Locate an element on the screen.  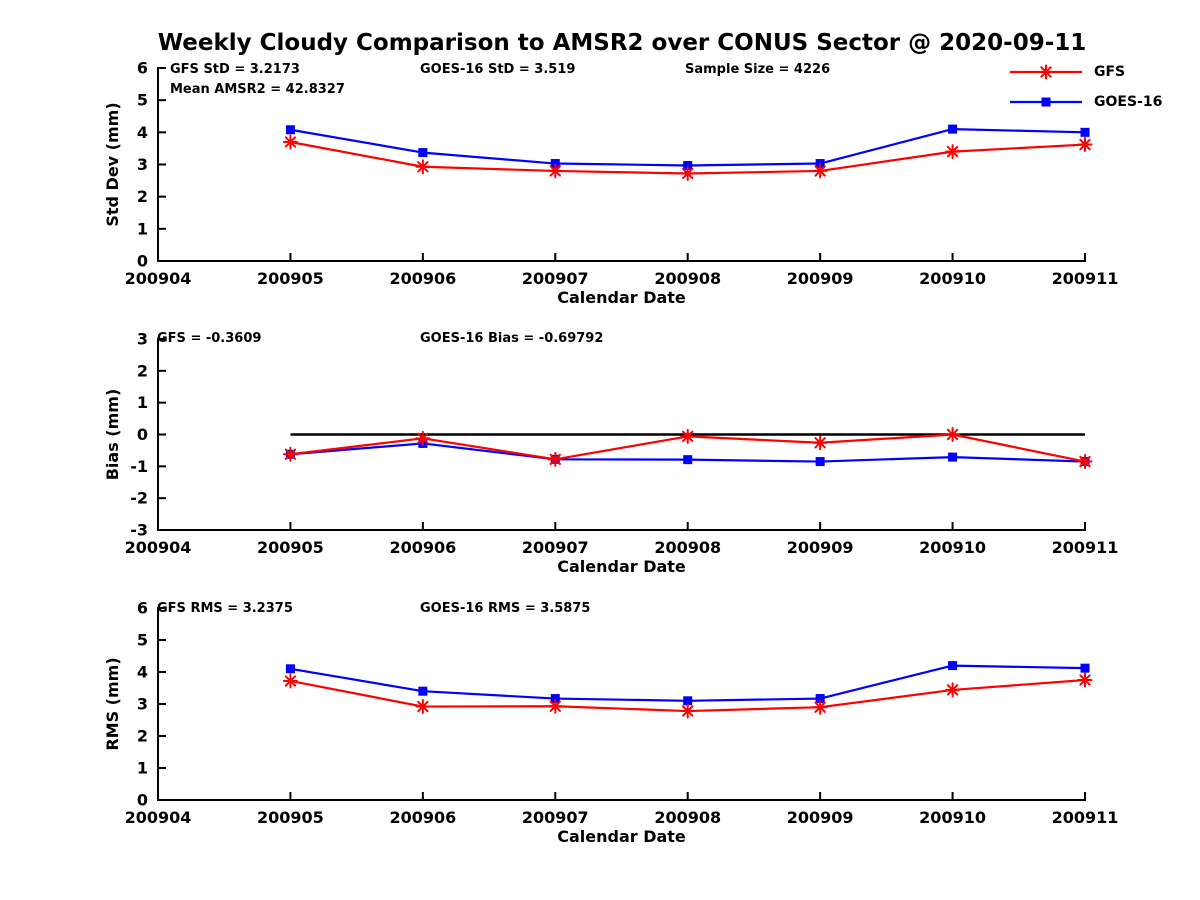
y-tick-label: -1 is located at coordinates (139, 466).